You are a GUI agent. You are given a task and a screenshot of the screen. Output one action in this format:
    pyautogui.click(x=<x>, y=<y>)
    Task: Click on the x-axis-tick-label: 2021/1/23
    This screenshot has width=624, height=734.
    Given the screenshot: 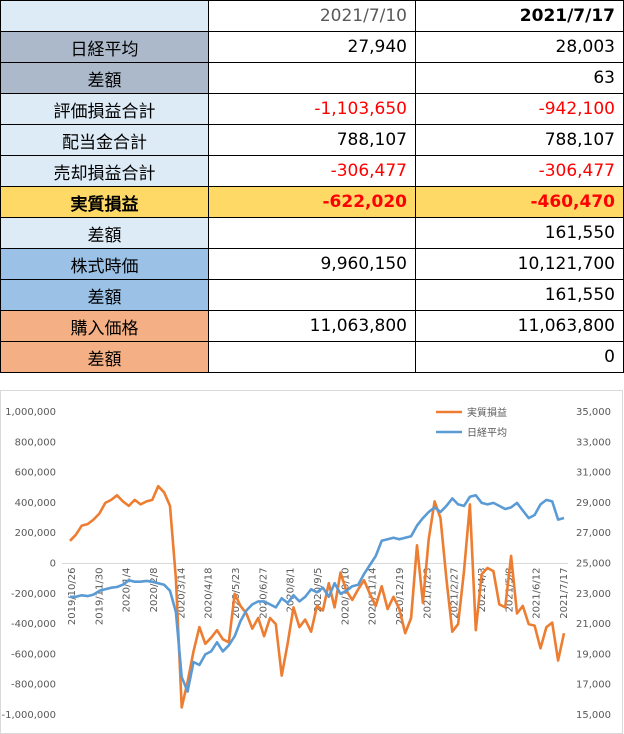 What is the action you would take?
    pyautogui.click(x=427, y=593)
    